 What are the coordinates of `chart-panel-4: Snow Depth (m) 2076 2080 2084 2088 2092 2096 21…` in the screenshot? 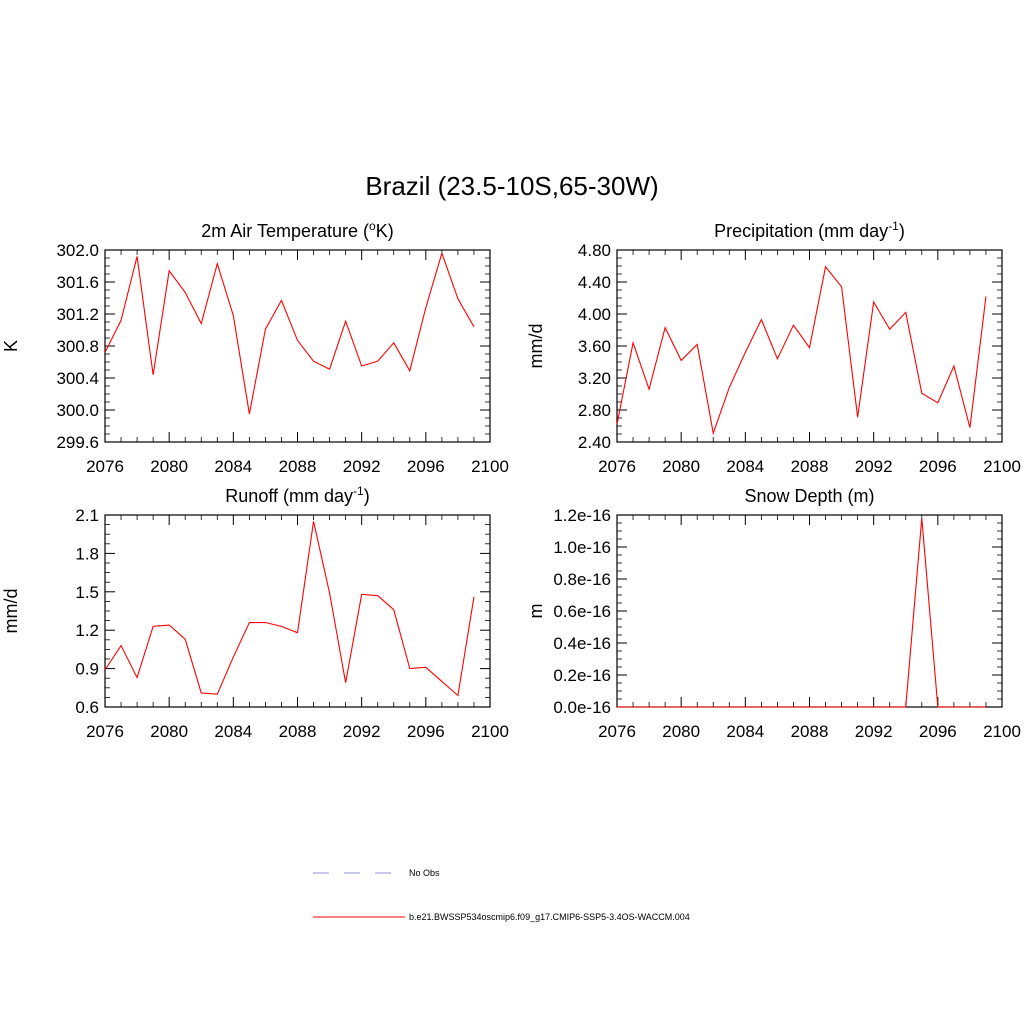 It's located at (773, 613).